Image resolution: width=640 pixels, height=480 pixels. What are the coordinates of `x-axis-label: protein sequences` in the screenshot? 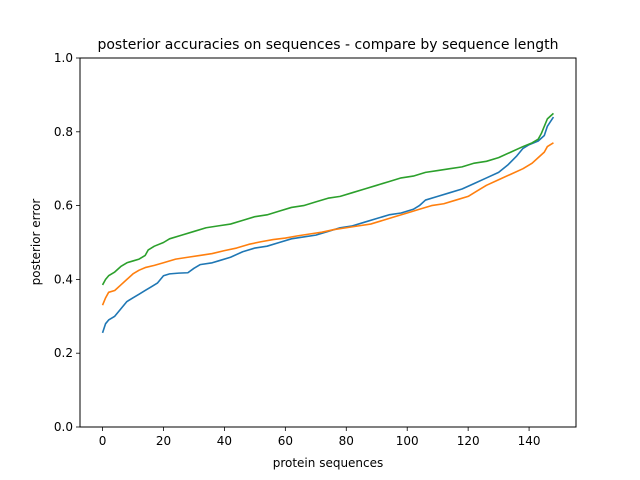 It's located at (328, 463).